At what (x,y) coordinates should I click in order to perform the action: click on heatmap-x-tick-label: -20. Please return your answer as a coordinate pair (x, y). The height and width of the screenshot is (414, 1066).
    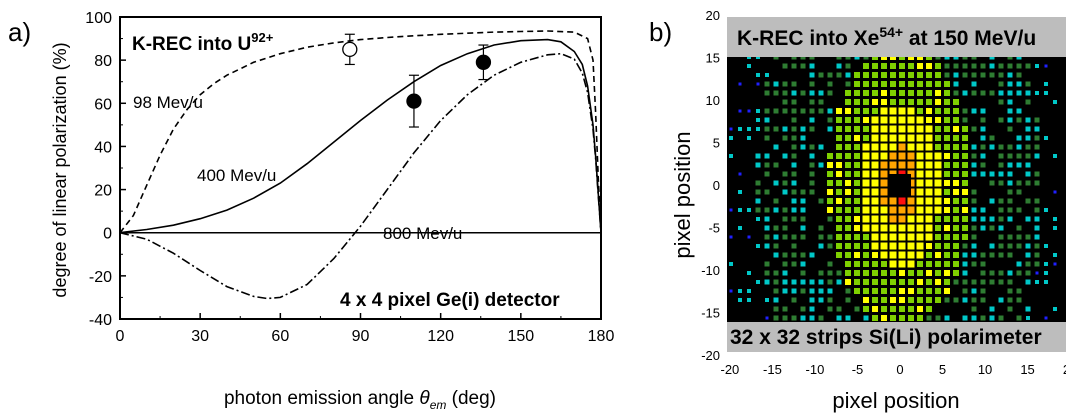
    Looking at the image, I should click on (730, 369).